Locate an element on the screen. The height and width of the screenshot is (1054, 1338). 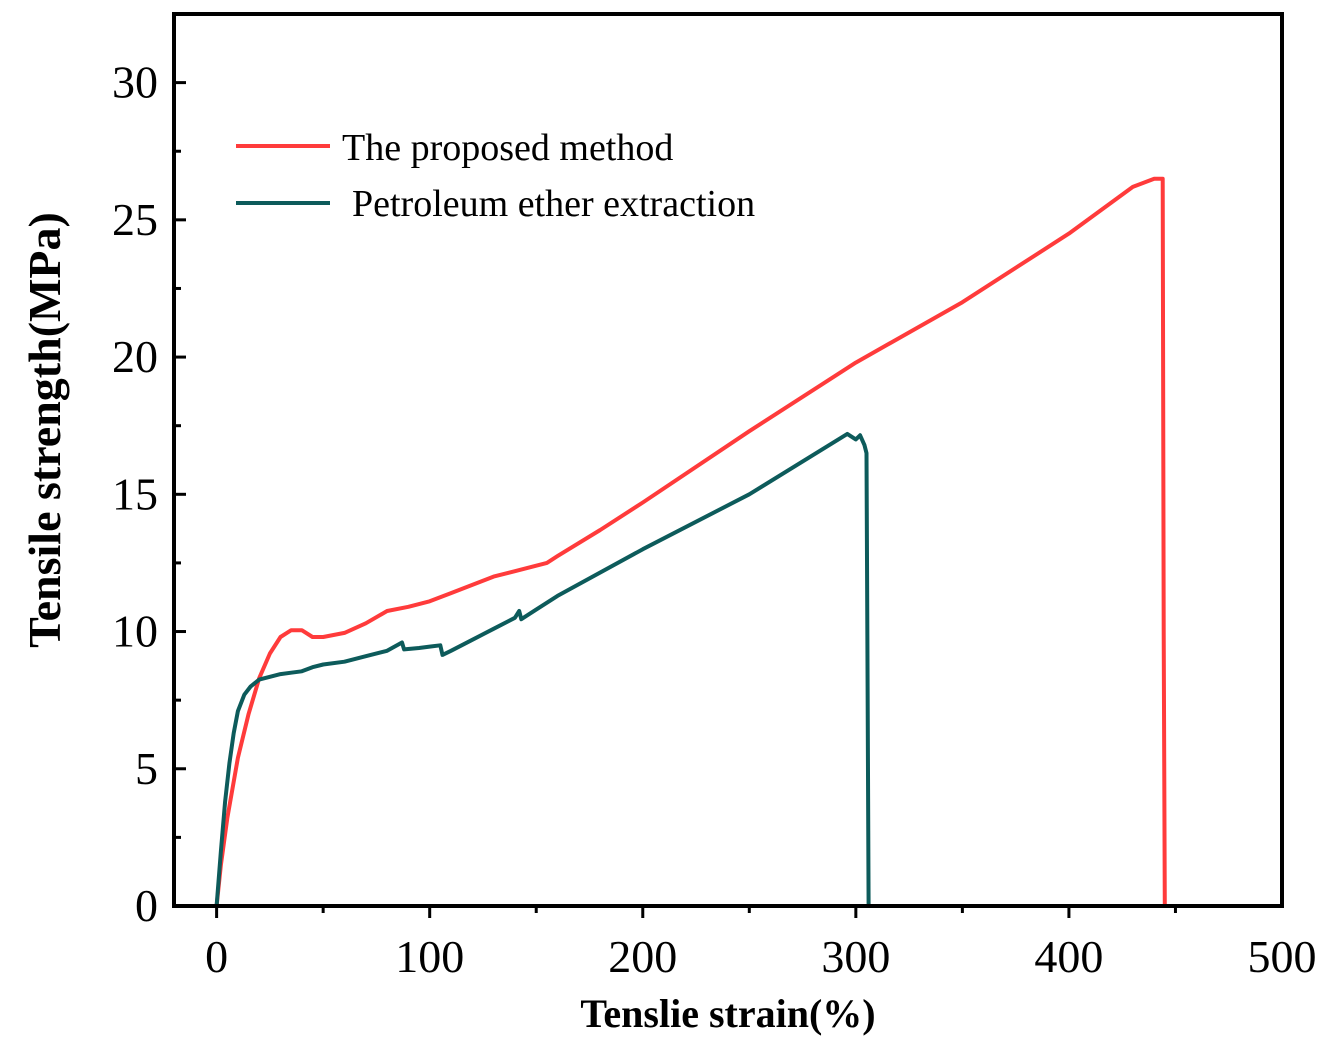
x-tick-label: 500 is located at coordinates (1282, 956).